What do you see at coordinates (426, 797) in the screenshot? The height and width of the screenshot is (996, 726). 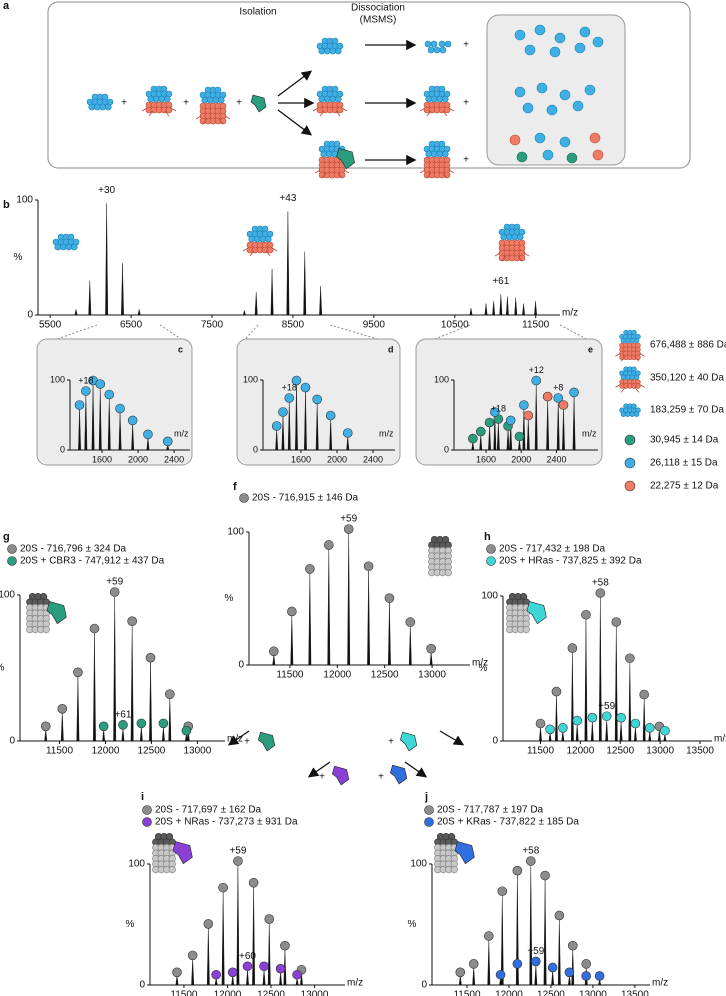 I see `panel-letter: j` at bounding box center [426, 797].